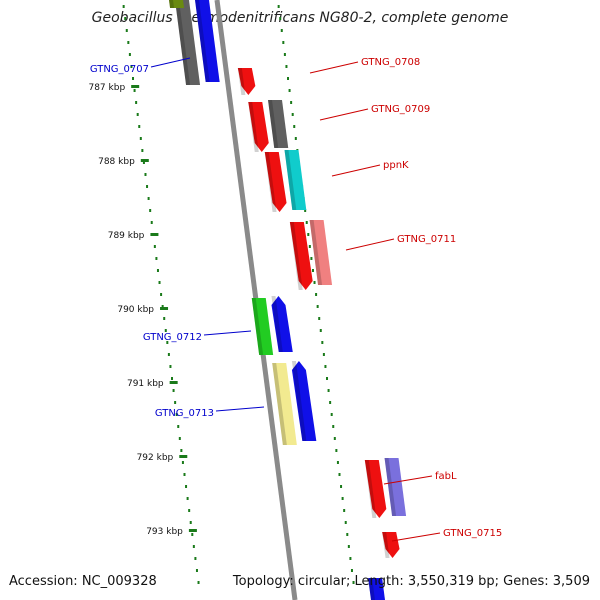 This screenshot has width=600, height=600. I want to click on gene-label: GTNG_0707, so click(119, 69).